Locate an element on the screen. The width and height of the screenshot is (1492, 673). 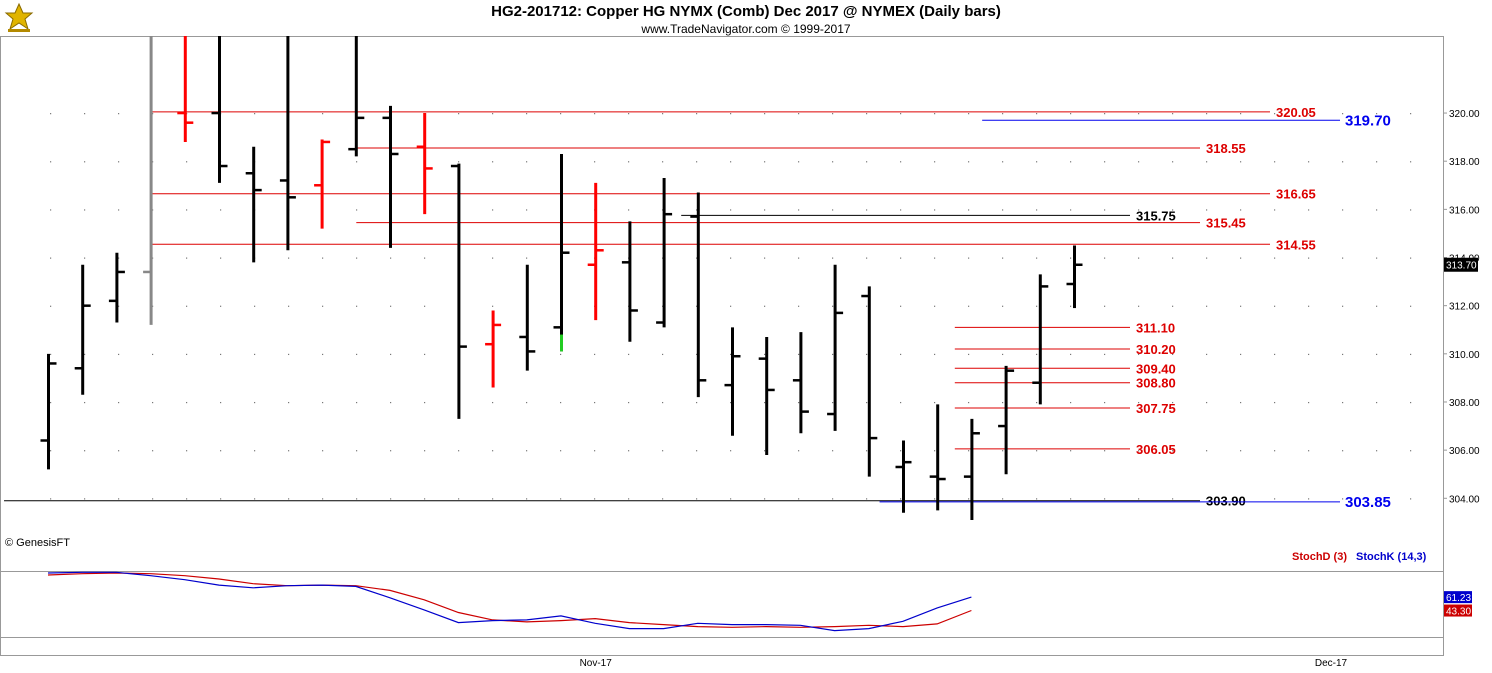
level-label: 316.65 is located at coordinates (1296, 194).